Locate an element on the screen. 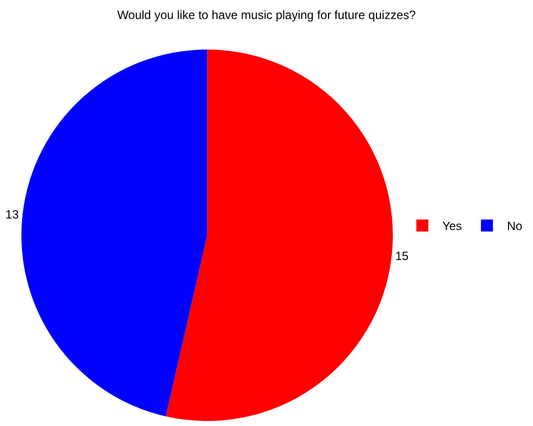 This screenshot has width=533, height=426. data-label: 13 is located at coordinates (12, 214).